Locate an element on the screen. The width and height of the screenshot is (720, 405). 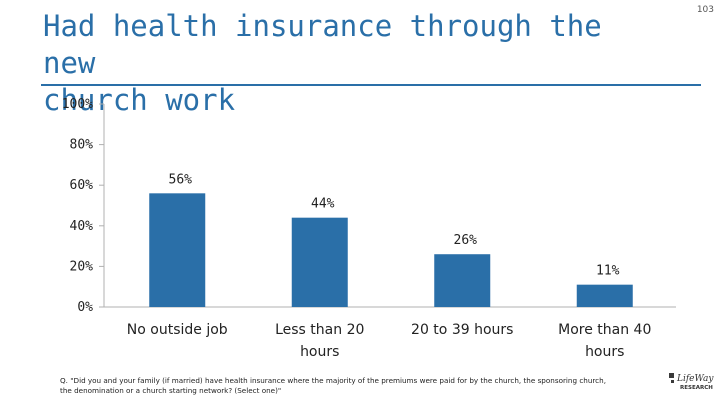
page-number: 103 is located at coordinates (705, 10).